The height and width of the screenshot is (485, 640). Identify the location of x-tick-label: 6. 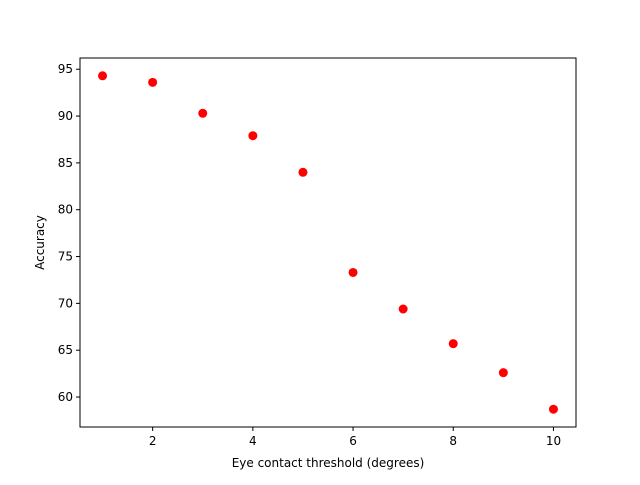
(353, 441).